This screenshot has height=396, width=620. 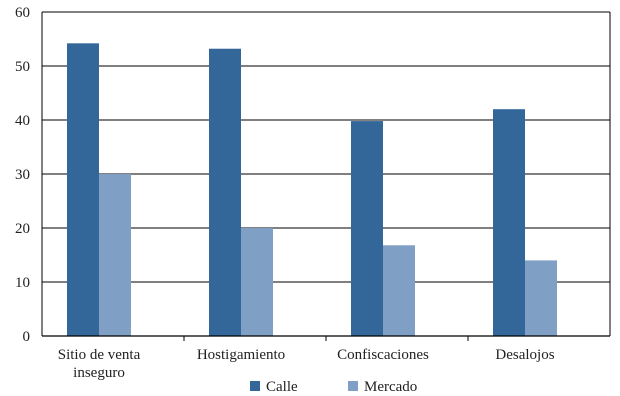 I want to click on category-label-3-line-0: Desalojos, so click(x=524, y=355).